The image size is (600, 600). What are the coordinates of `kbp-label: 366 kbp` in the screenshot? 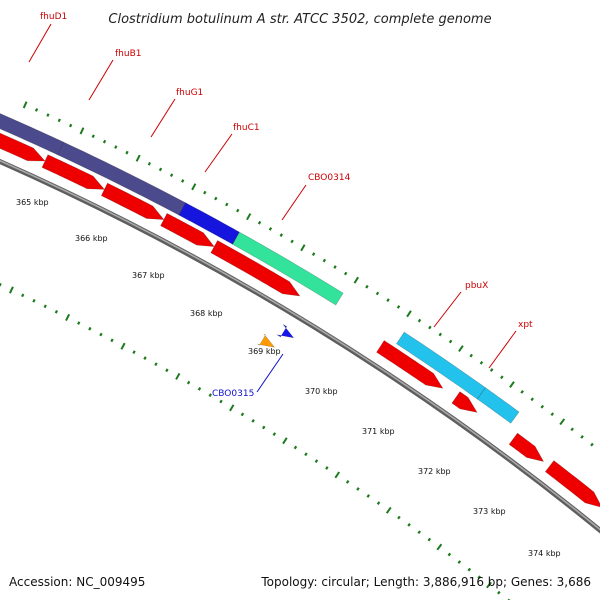 It's located at (91, 238).